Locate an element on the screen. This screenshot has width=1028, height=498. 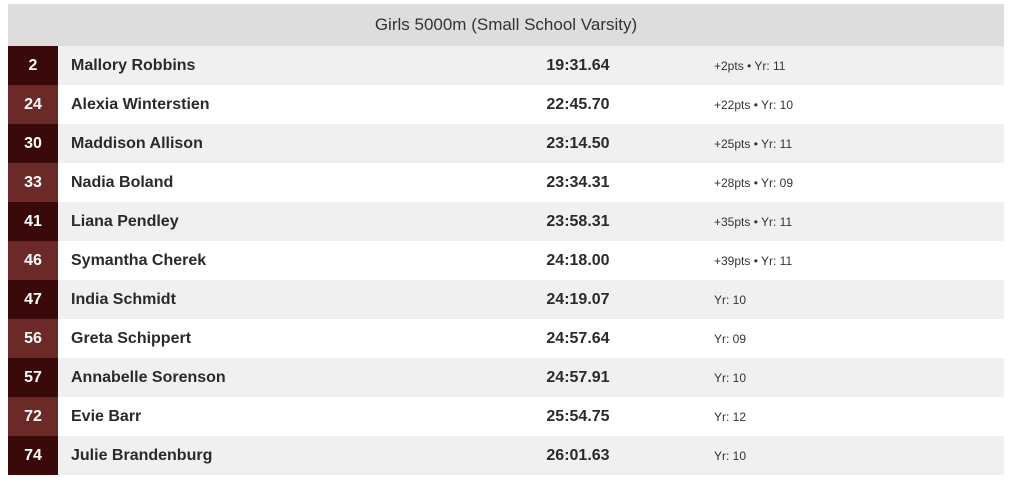
athlete-meta: +25pts • Yr: 11 is located at coordinates (753, 143).